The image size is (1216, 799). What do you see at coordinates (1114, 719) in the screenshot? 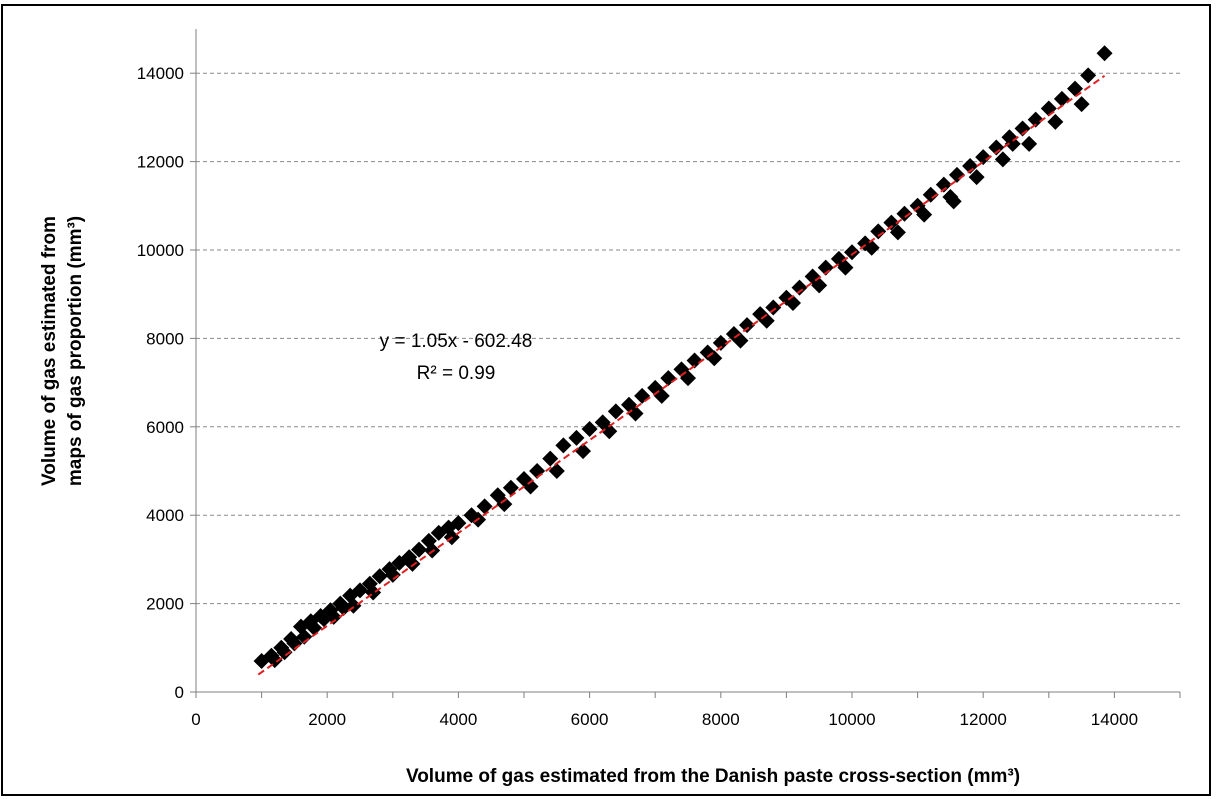
I see `x-tick-label: 14000` at bounding box center [1114, 719].